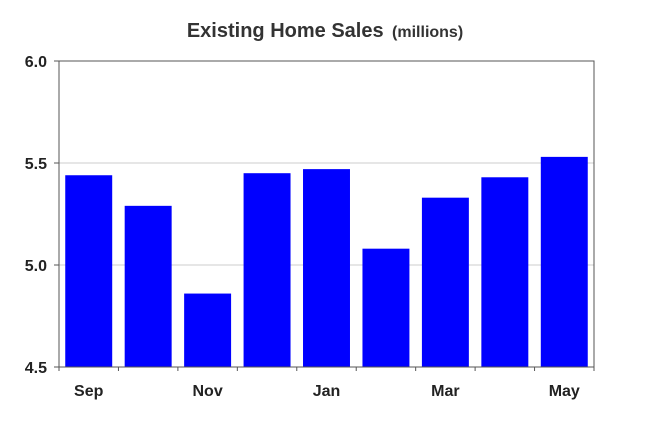  What do you see at coordinates (267, 270) in the screenshot?
I see `bar-dec` at bounding box center [267, 270].